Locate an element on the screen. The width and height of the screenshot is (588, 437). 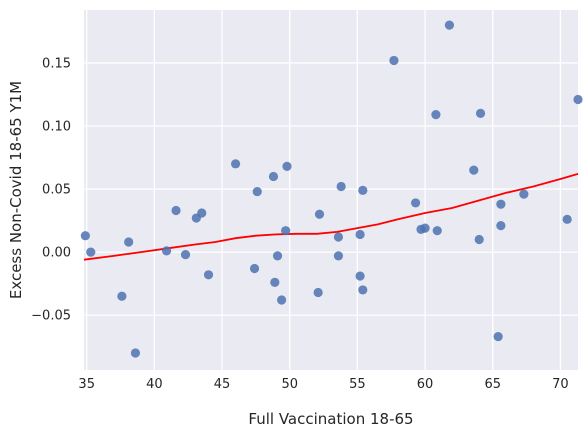
x-axis-label: Full Vaccination 18-65 is located at coordinates (330, 419).